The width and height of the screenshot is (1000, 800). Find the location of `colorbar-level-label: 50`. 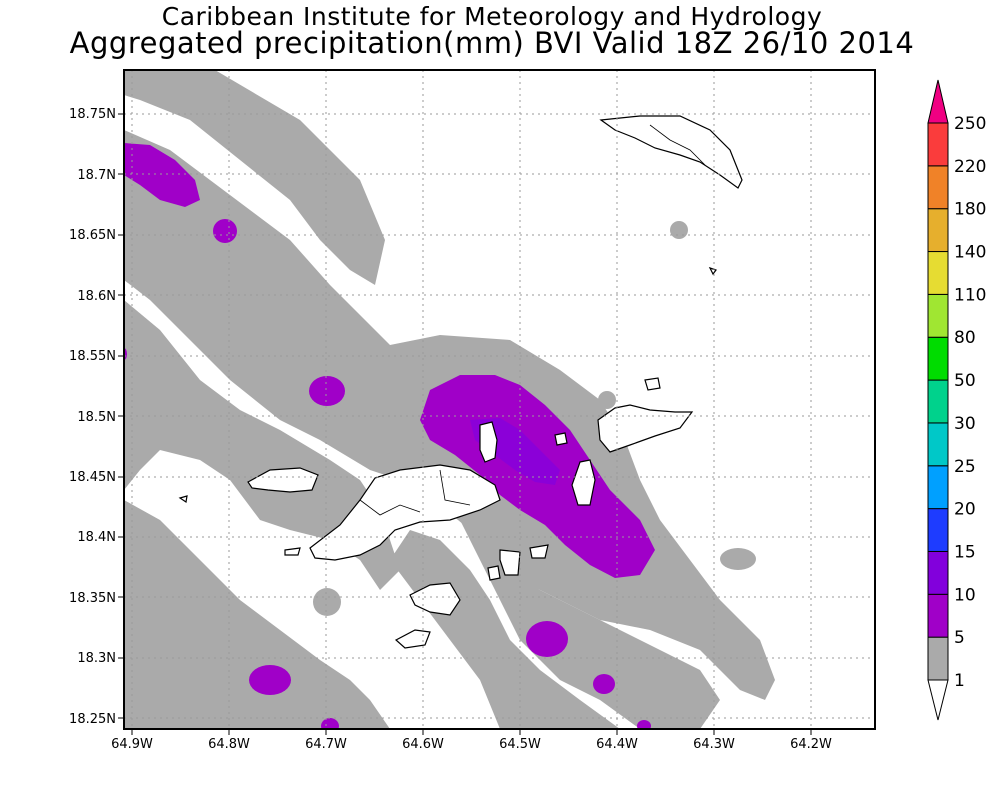

colorbar-level-label: 50 is located at coordinates (965, 381).